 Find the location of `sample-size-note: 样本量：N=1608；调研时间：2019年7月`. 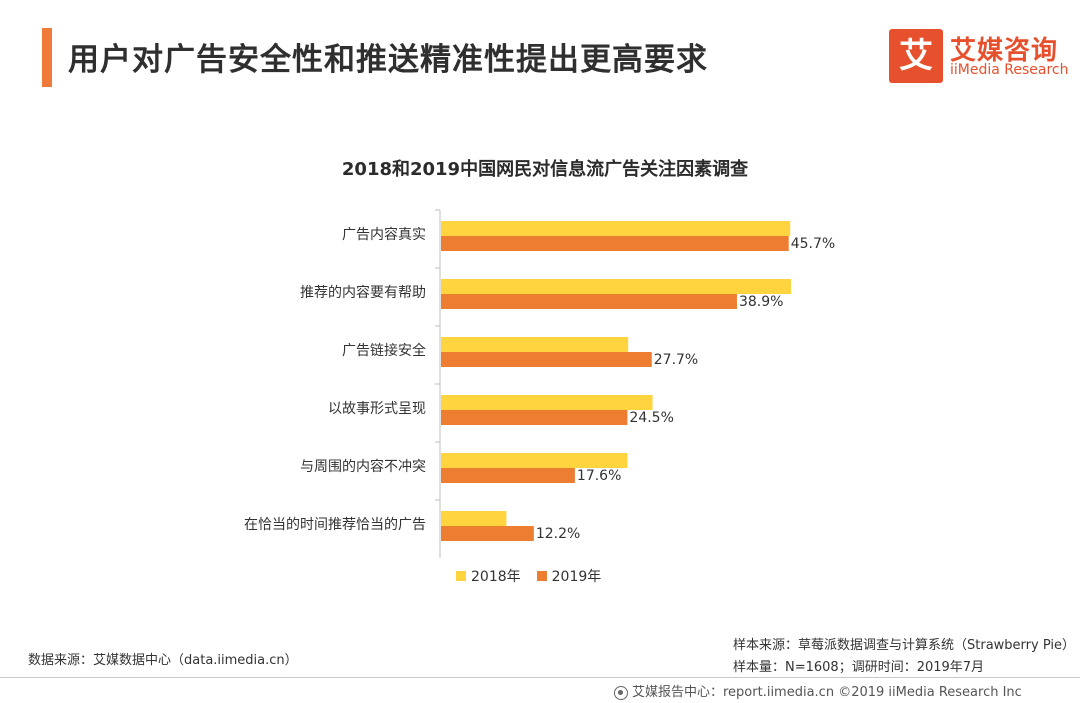

sample-size-note: 样本量：N=1608；调研时间：2019年7月 is located at coordinates (859, 667).